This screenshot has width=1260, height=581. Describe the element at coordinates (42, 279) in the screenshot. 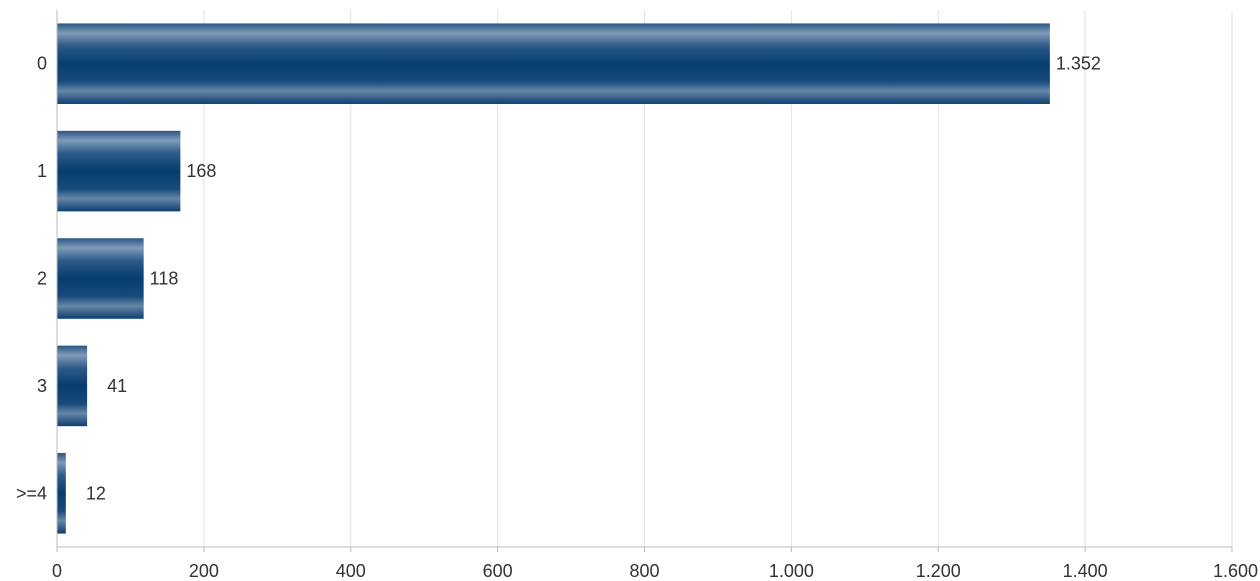

I see `category-label: 2` at that location.